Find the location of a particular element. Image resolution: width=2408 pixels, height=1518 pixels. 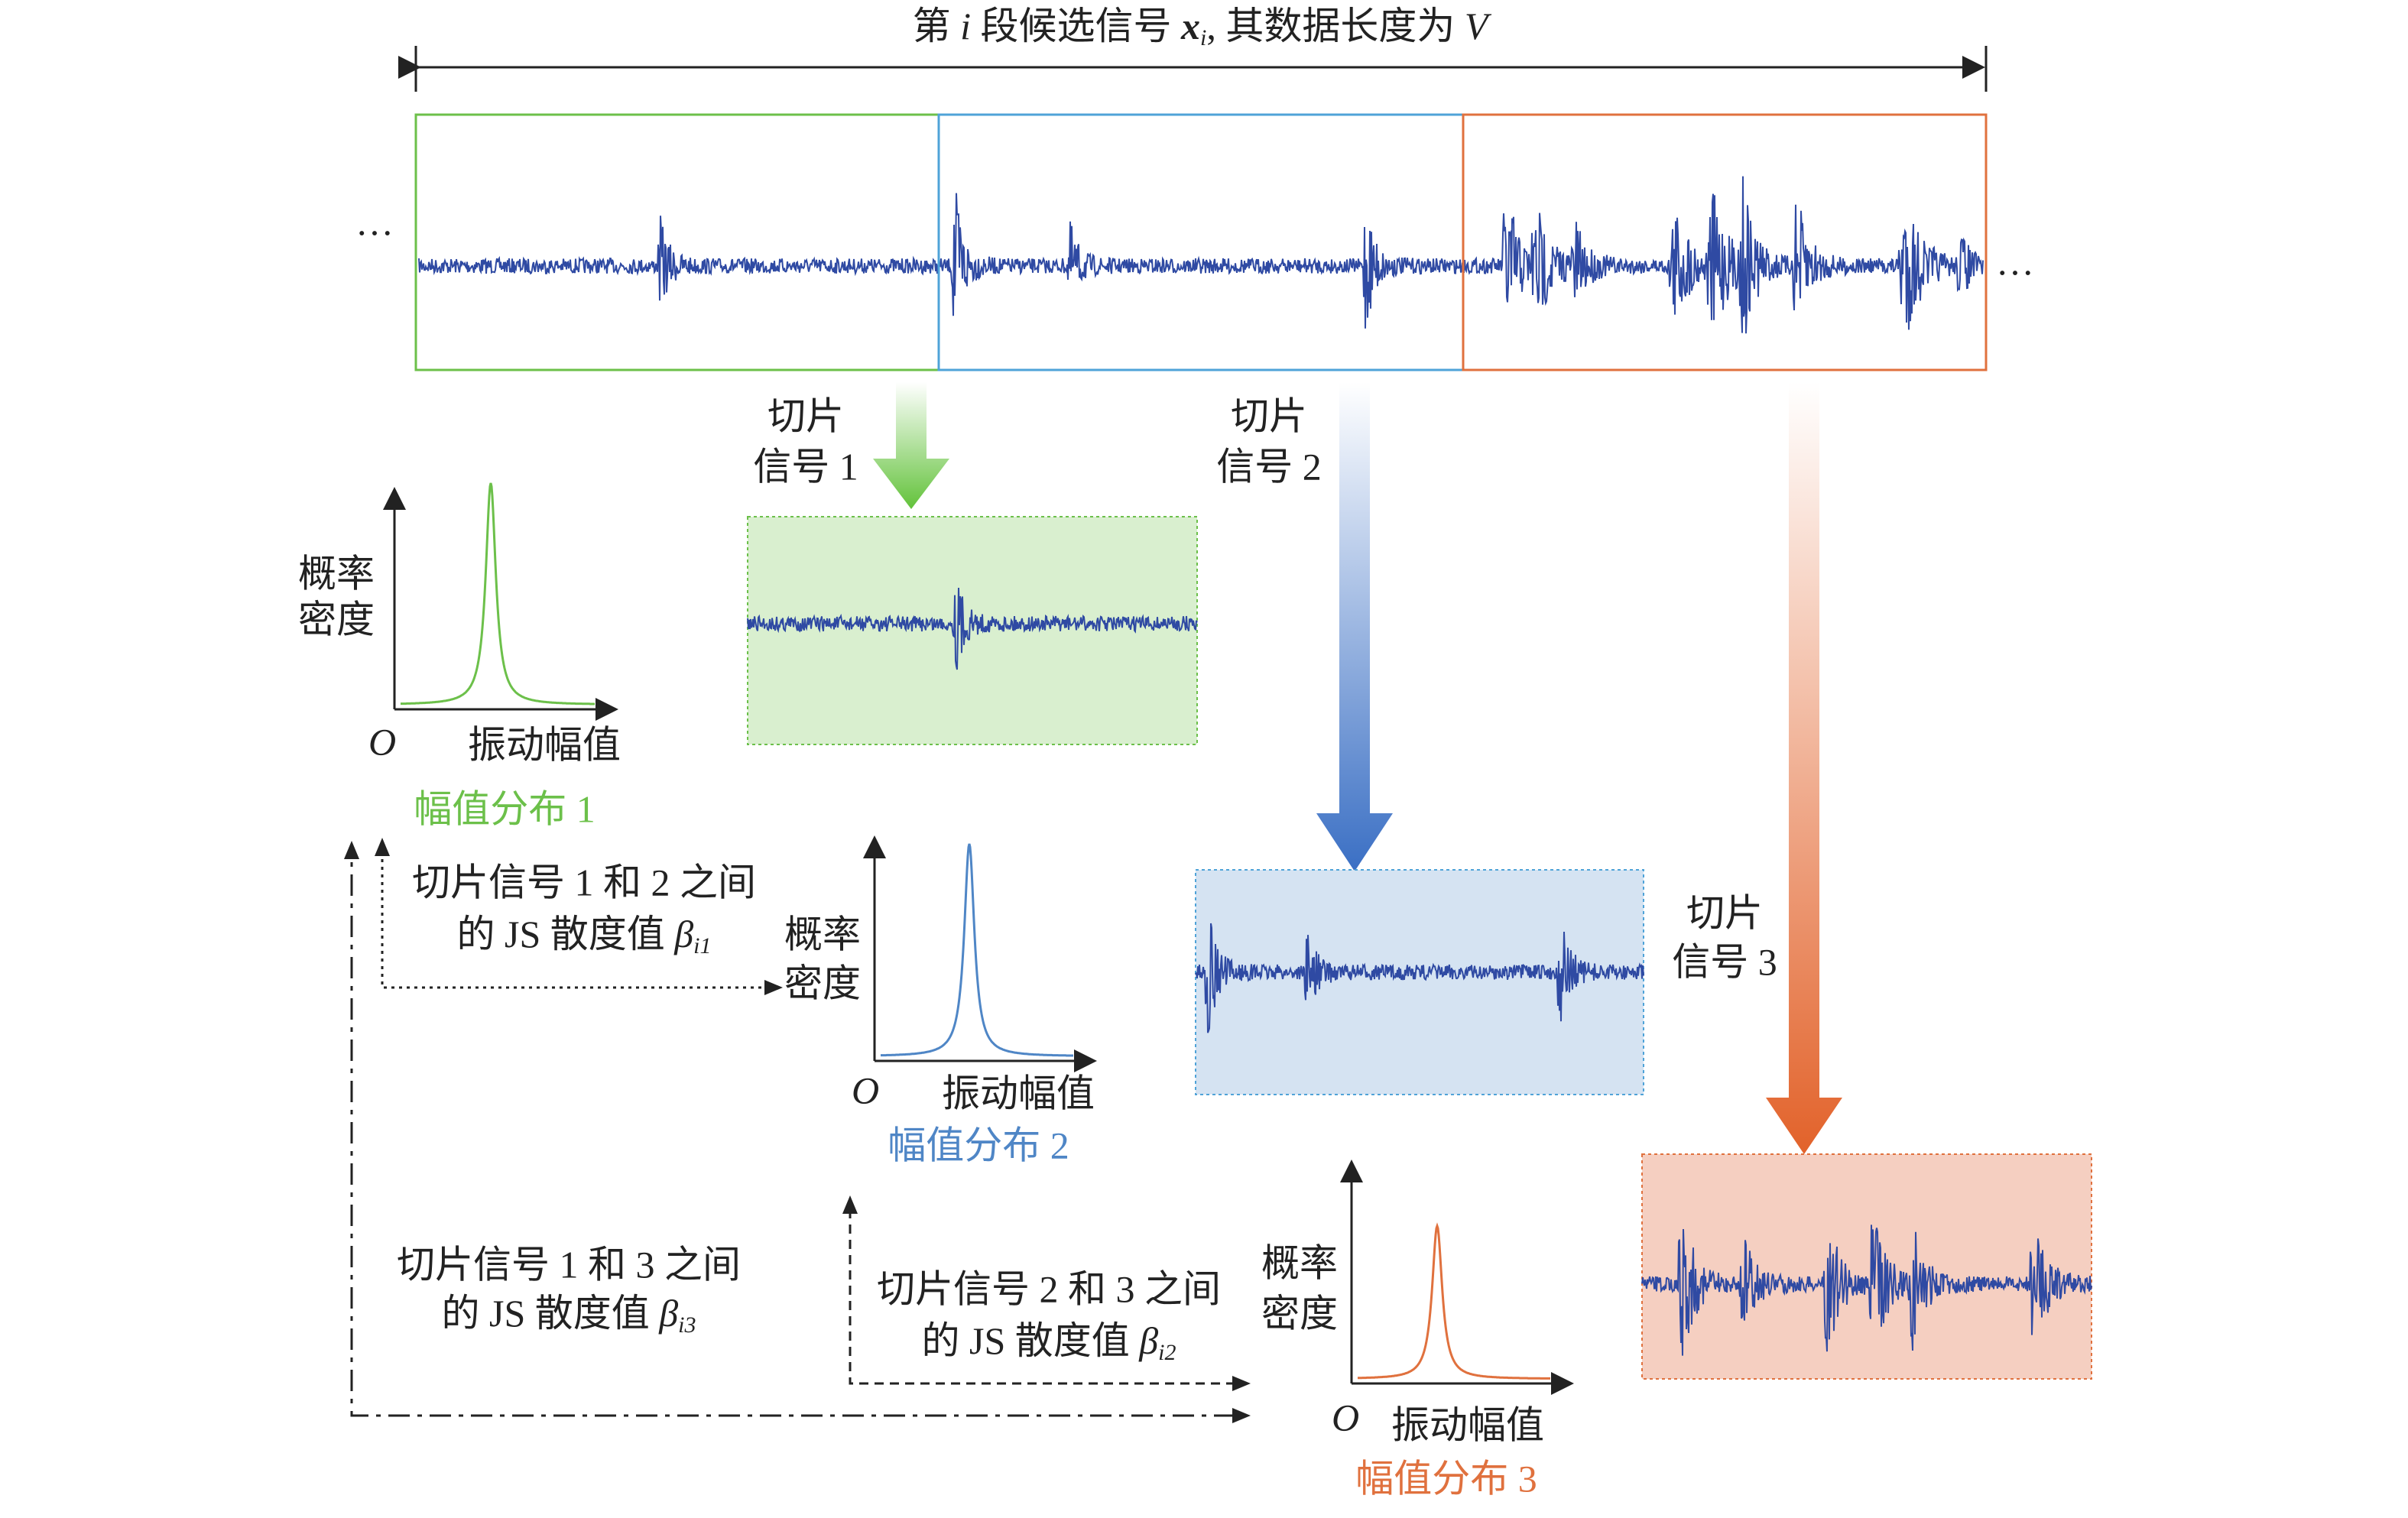

length-arrow is located at coordinates (1193, 69).